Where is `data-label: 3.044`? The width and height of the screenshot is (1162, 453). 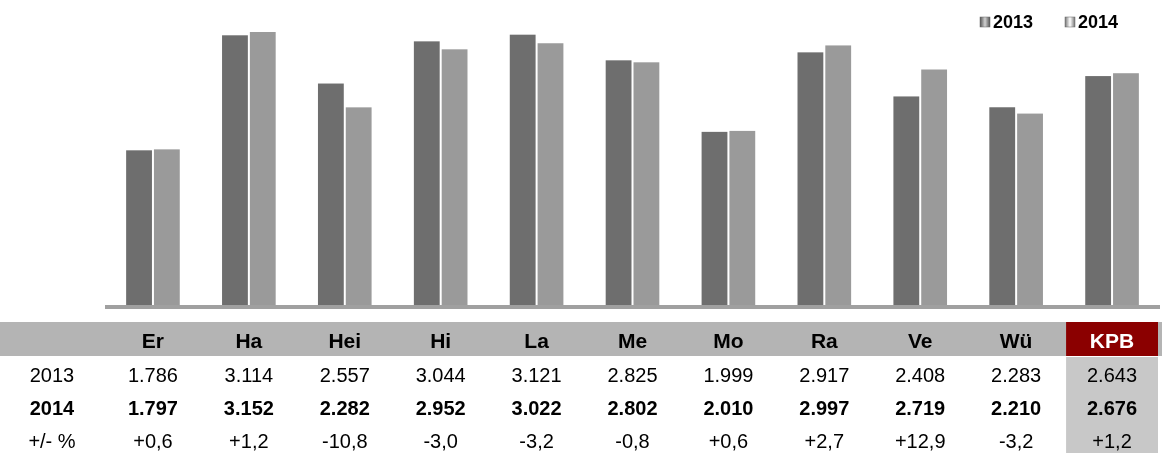
data-label: 3.044 is located at coordinates (440, 375).